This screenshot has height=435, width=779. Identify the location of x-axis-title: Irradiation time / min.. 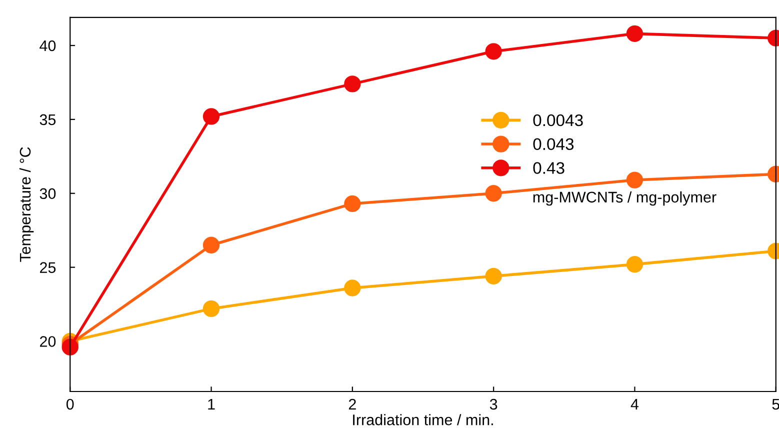
(423, 420).